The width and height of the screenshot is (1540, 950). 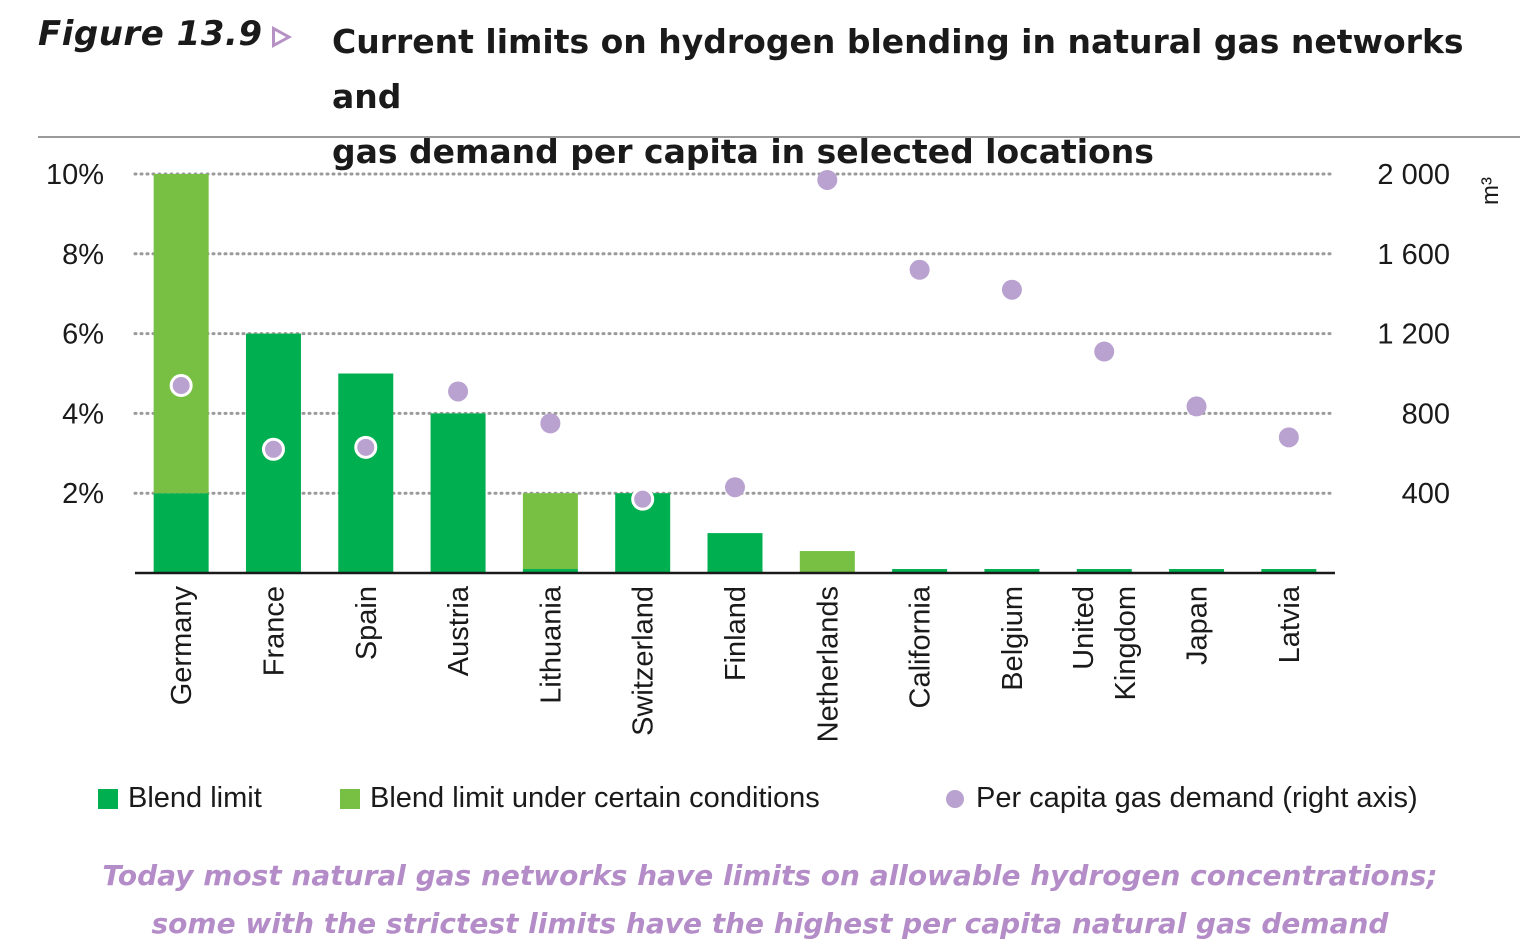 What do you see at coordinates (595, 798) in the screenshot?
I see `legend-label-blend-conditional: Blend limit under certain conditions` at bounding box center [595, 798].